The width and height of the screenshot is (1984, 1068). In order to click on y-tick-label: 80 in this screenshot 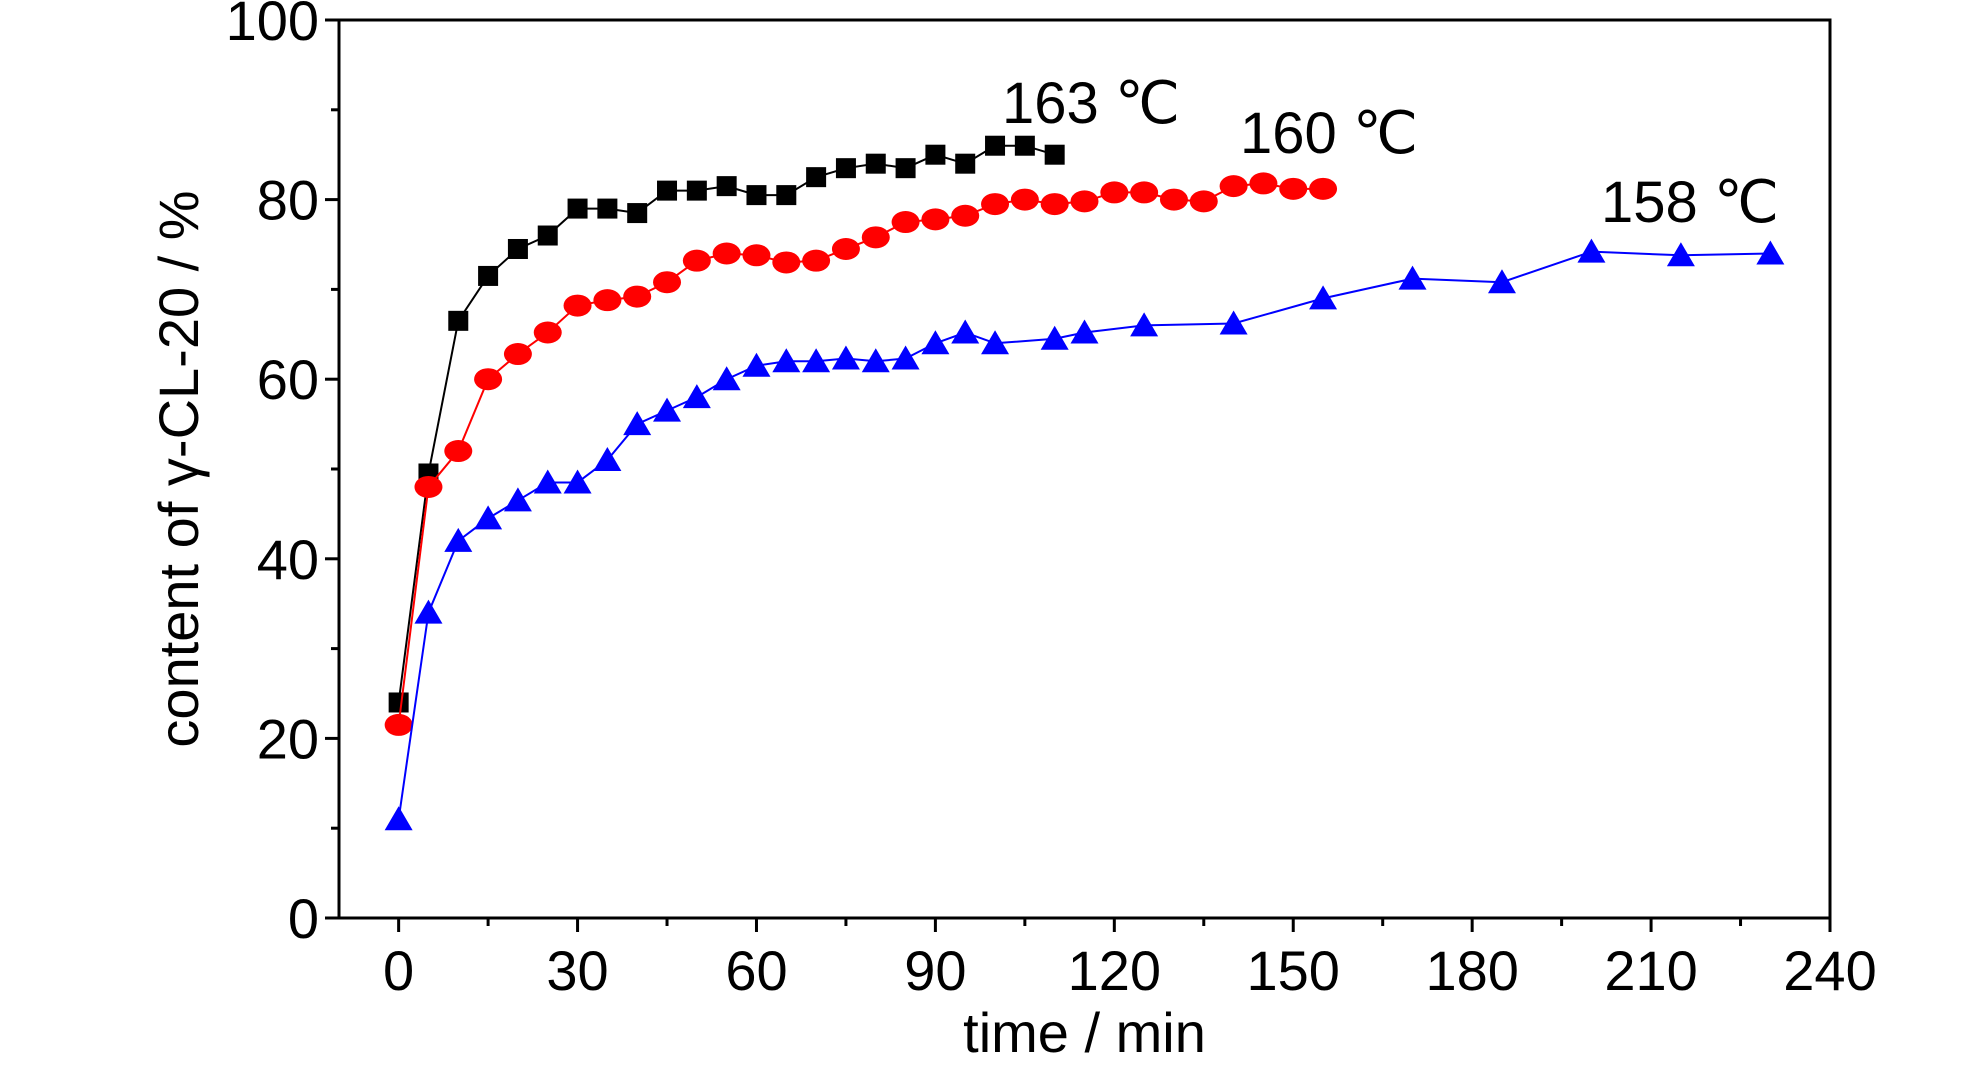, I will do `click(288, 200)`.